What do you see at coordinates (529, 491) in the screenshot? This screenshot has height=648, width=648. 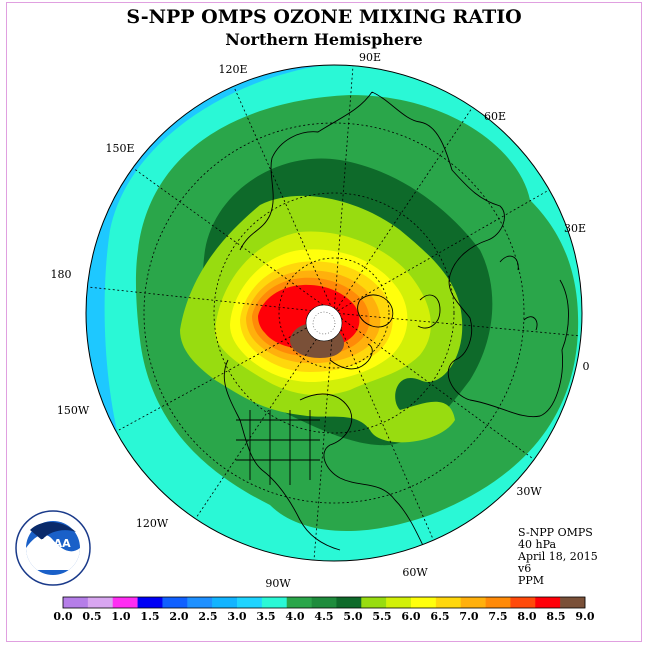 I see `lon-30w-label: 30W` at bounding box center [529, 491].